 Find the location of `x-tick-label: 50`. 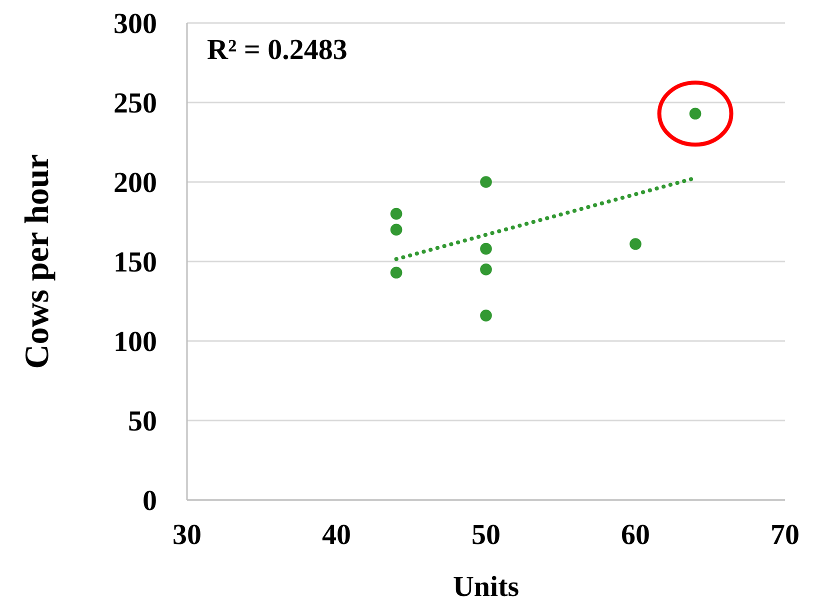

x-tick-label: 50 is located at coordinates (486, 535).